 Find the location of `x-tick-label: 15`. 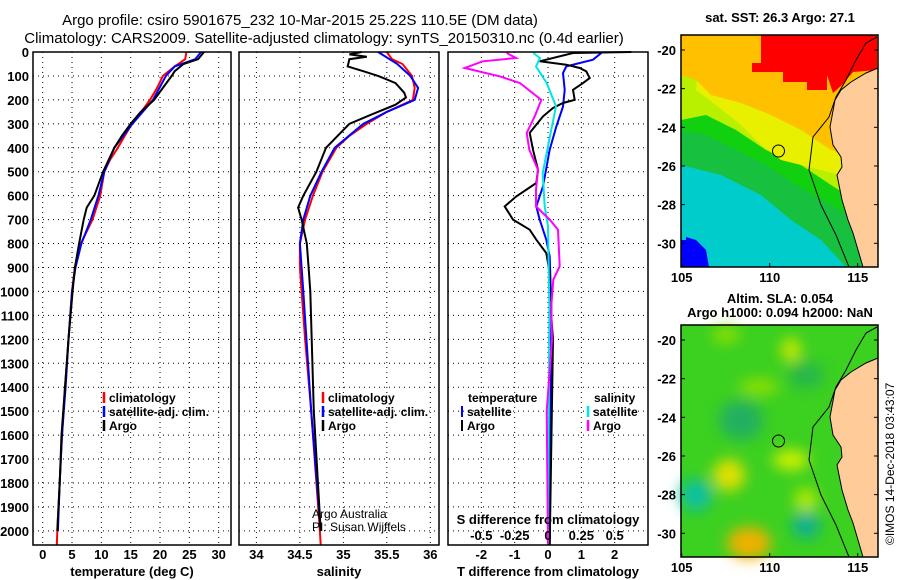

x-tick-label: 15 is located at coordinates (130, 554).